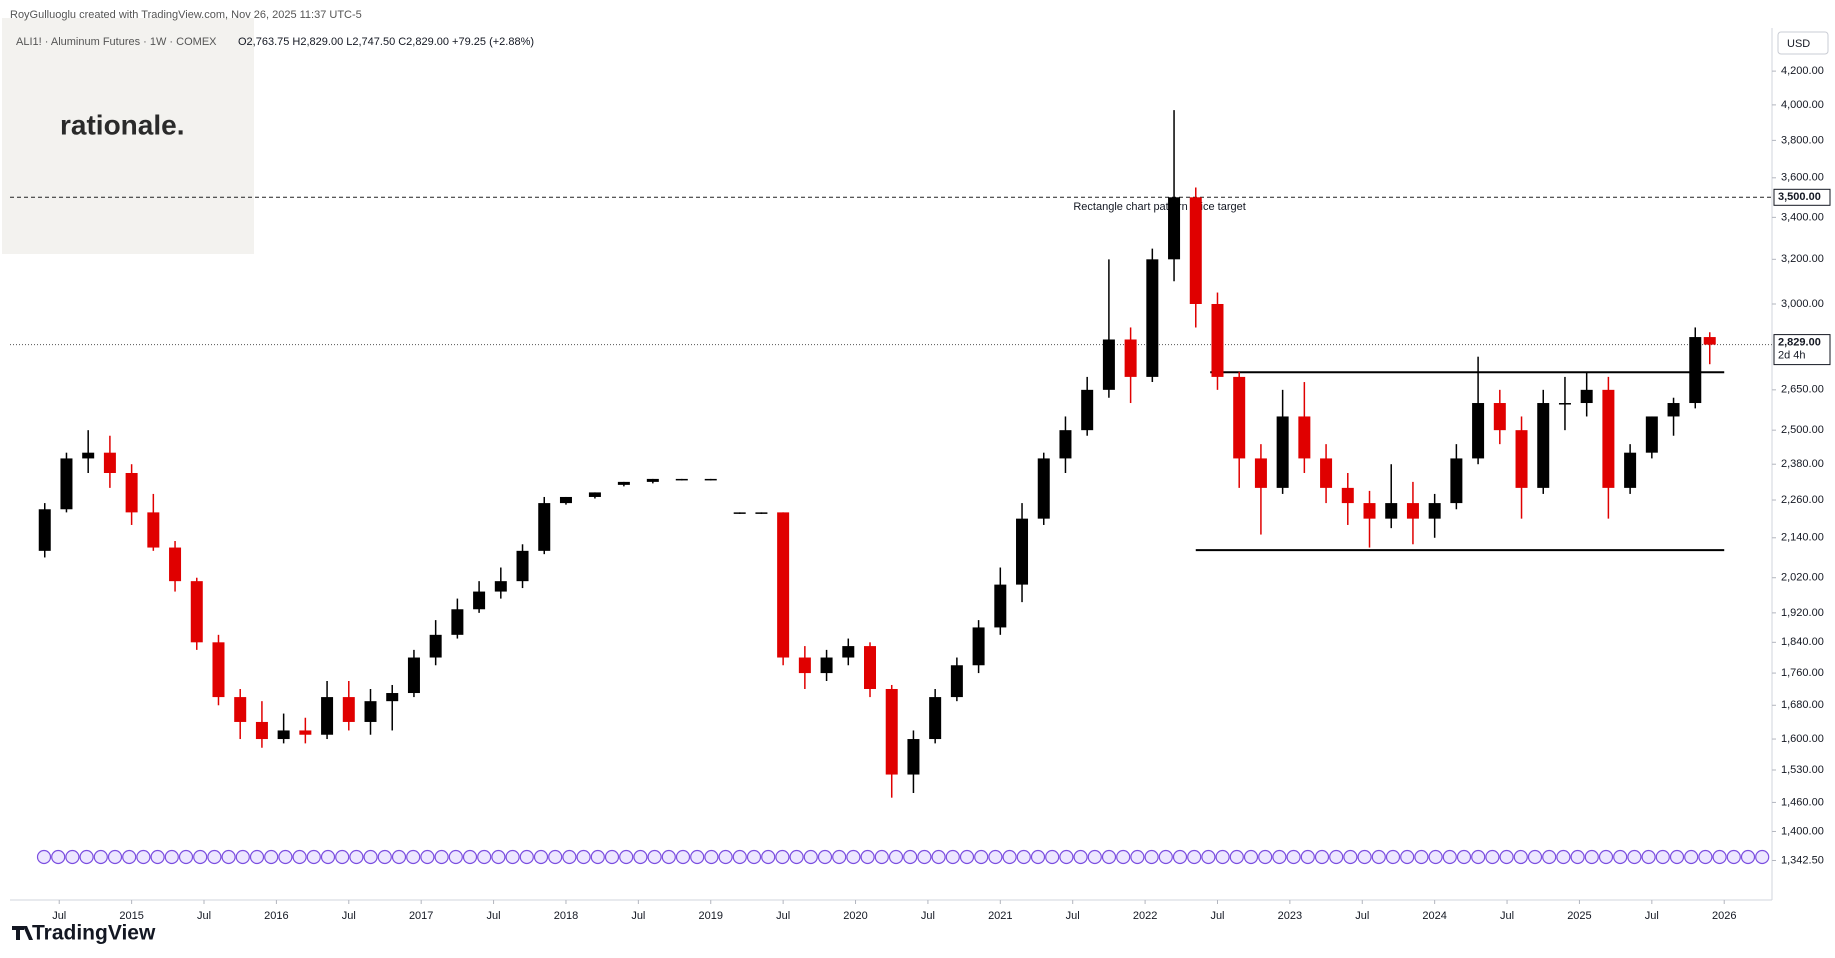  What do you see at coordinates (131, 916) in the screenshot?
I see `x-tick-label: 2015` at bounding box center [131, 916].